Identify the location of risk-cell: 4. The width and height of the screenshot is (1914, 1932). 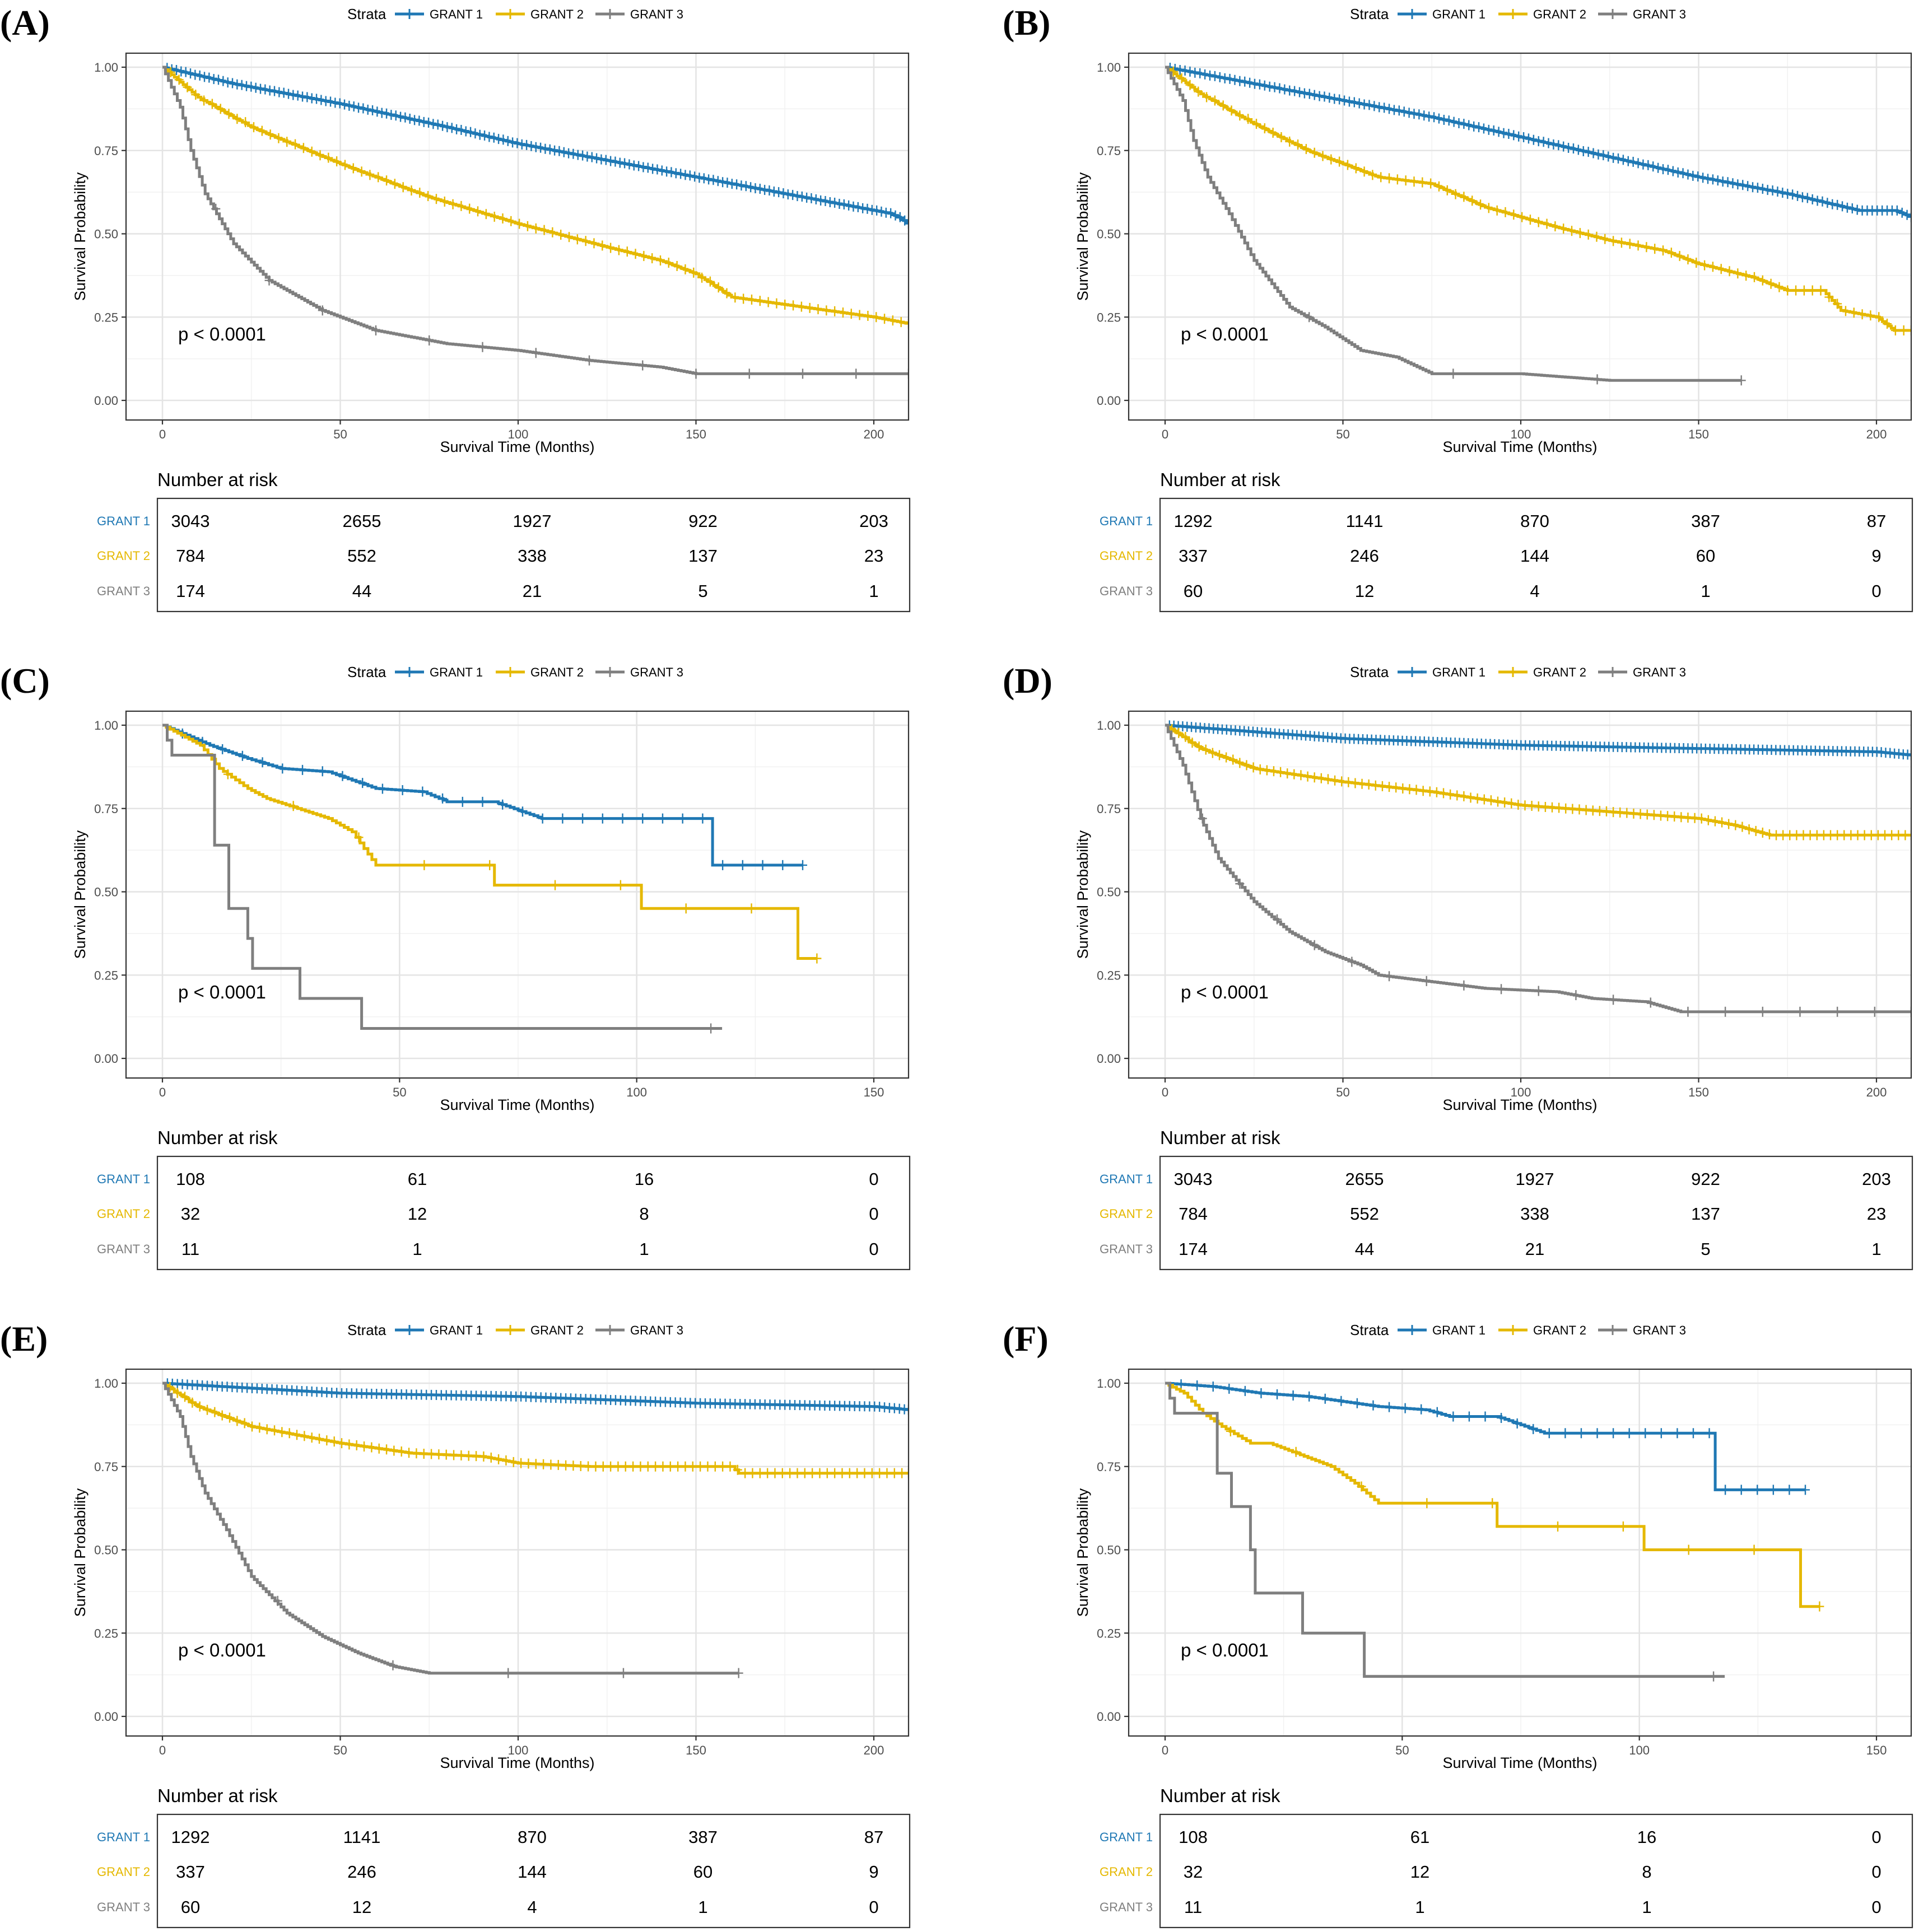
(1535, 591).